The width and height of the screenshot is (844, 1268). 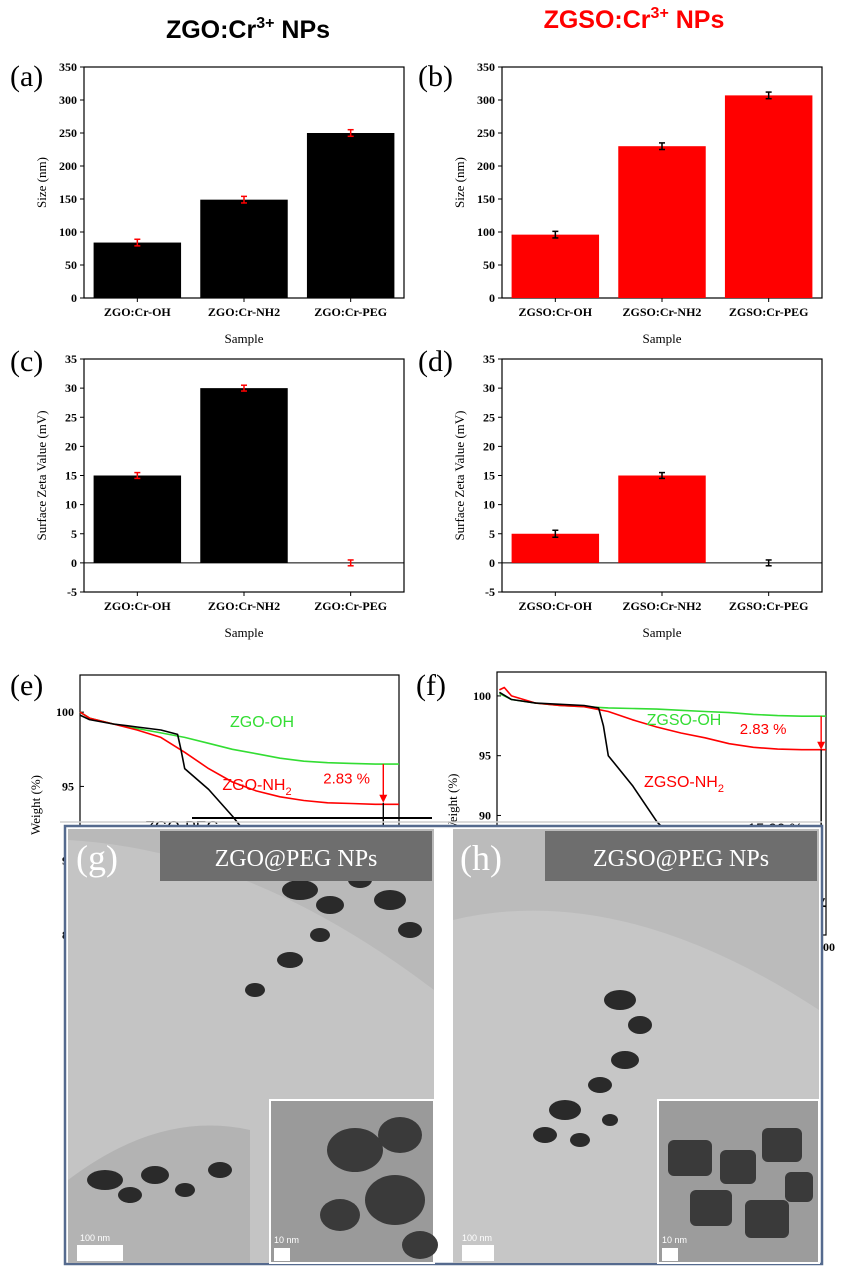 I want to click on y-axis-title-b: Size (nm), so click(x=459, y=182).